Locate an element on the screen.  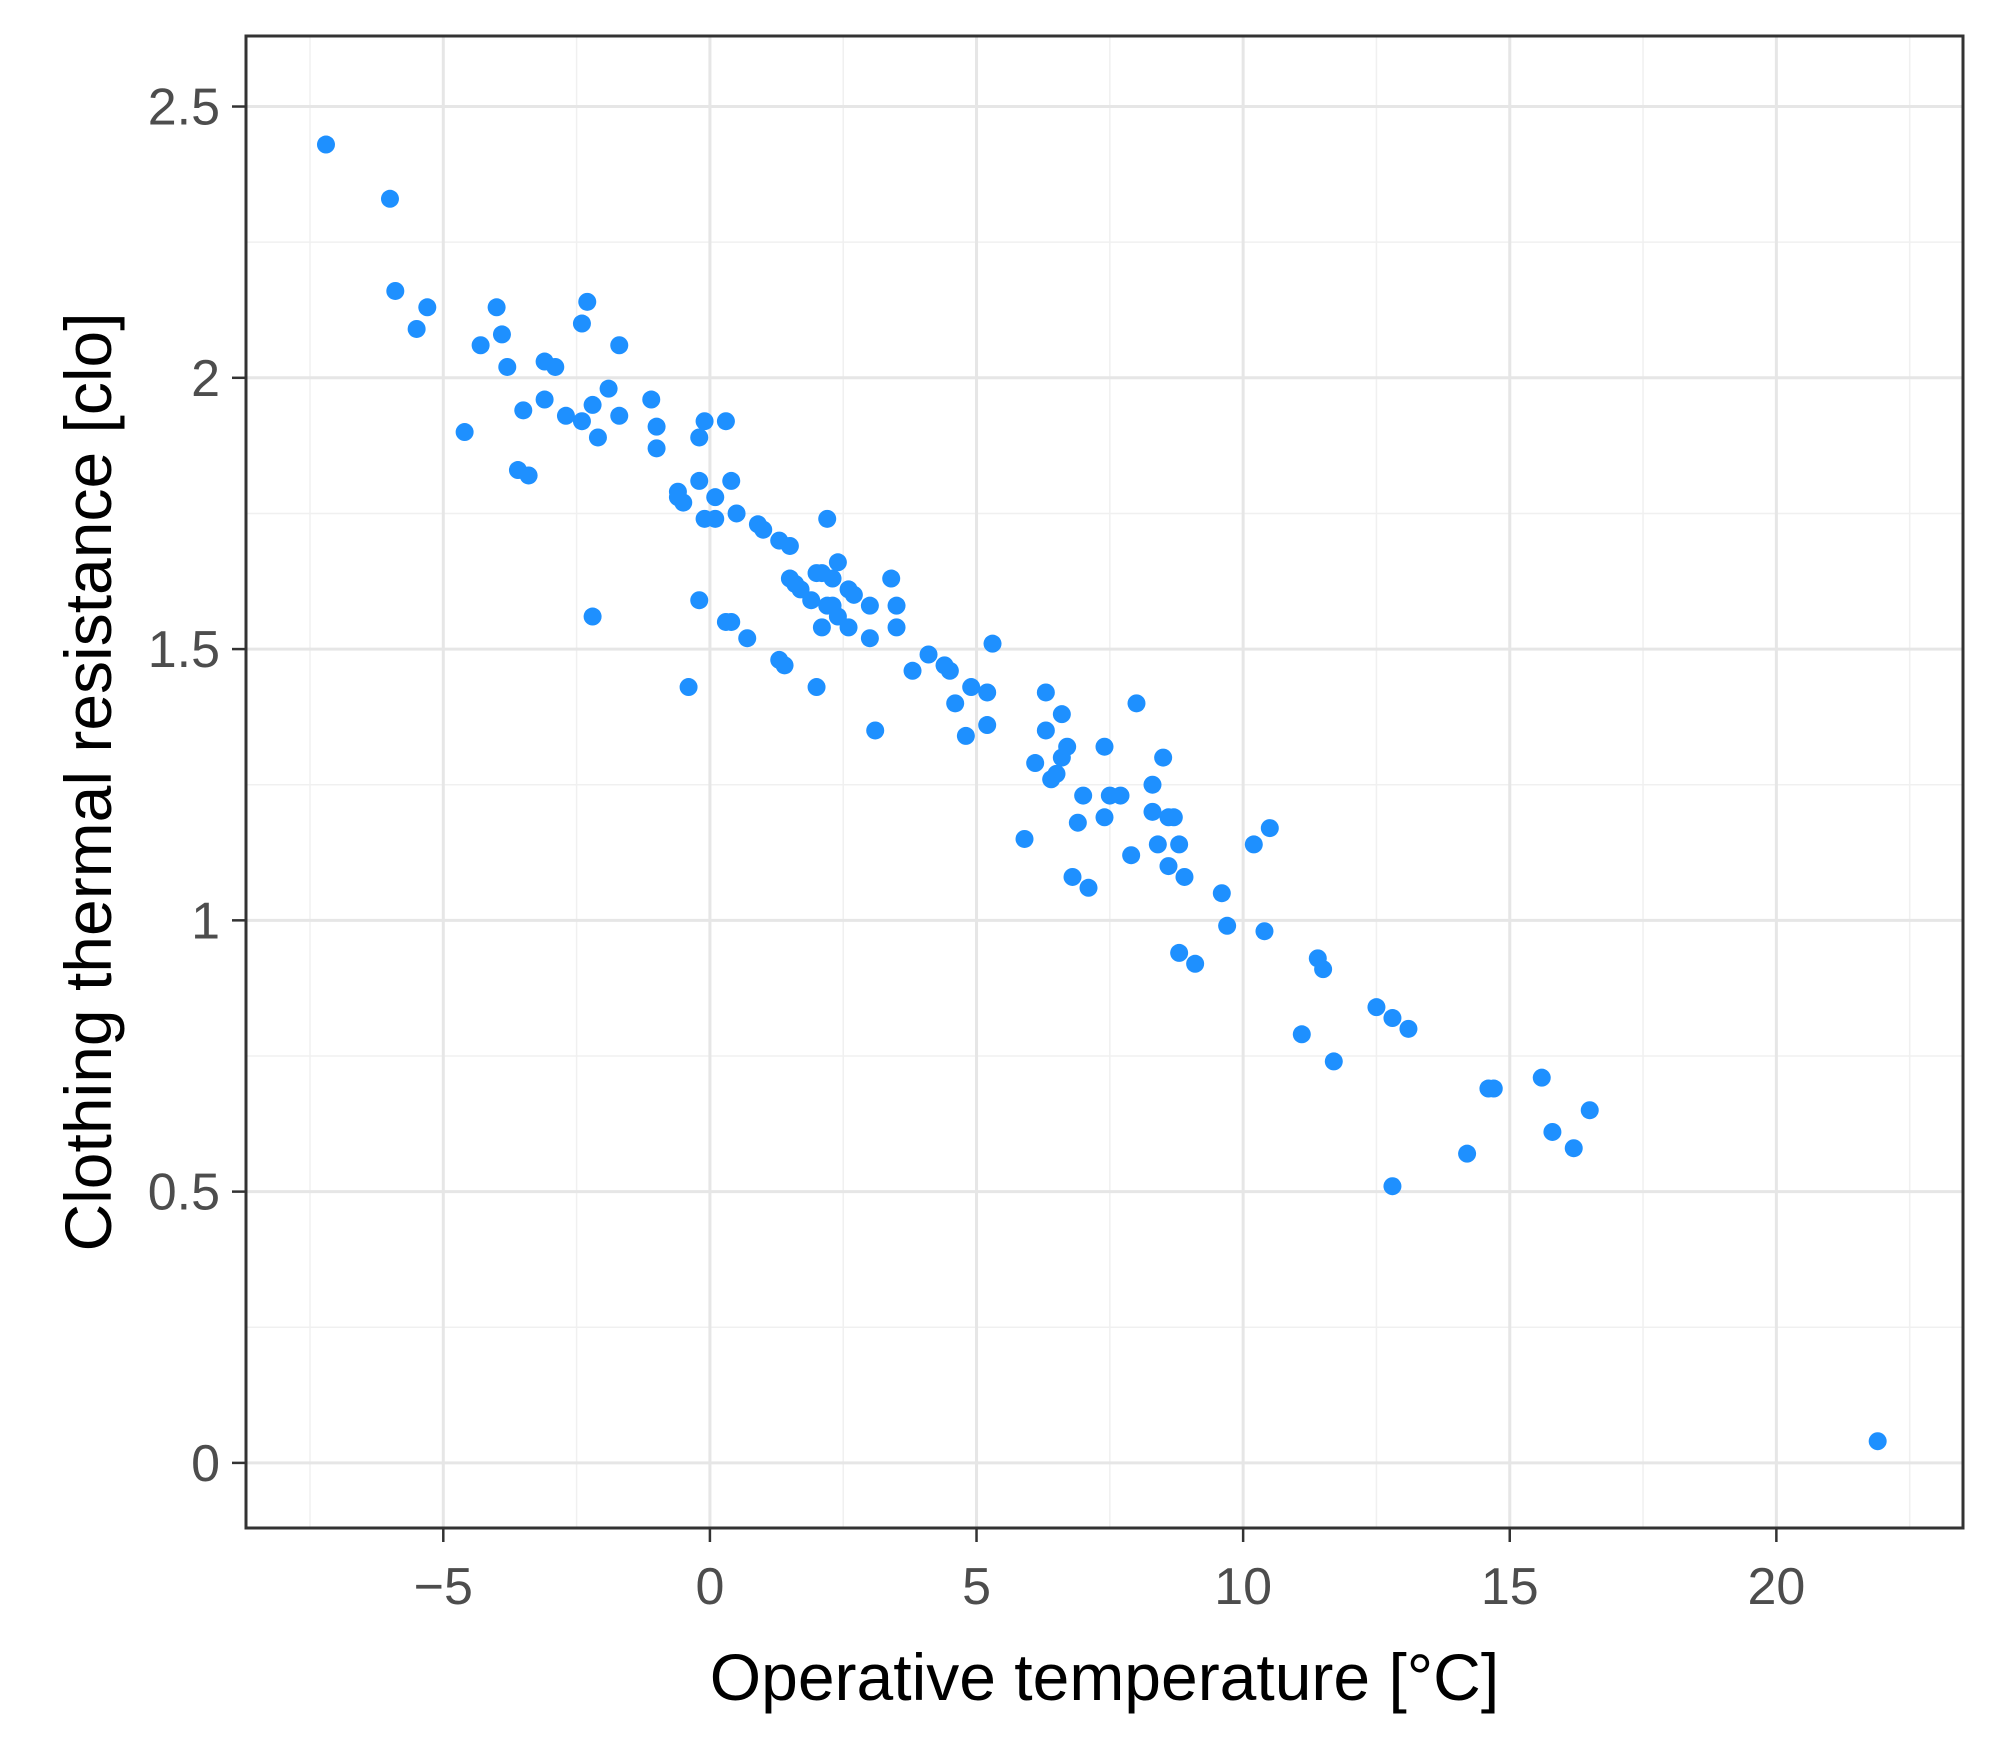
y-axis: 0 0.5 1 1.5 2 2.5 is located at coordinates (197, 786).